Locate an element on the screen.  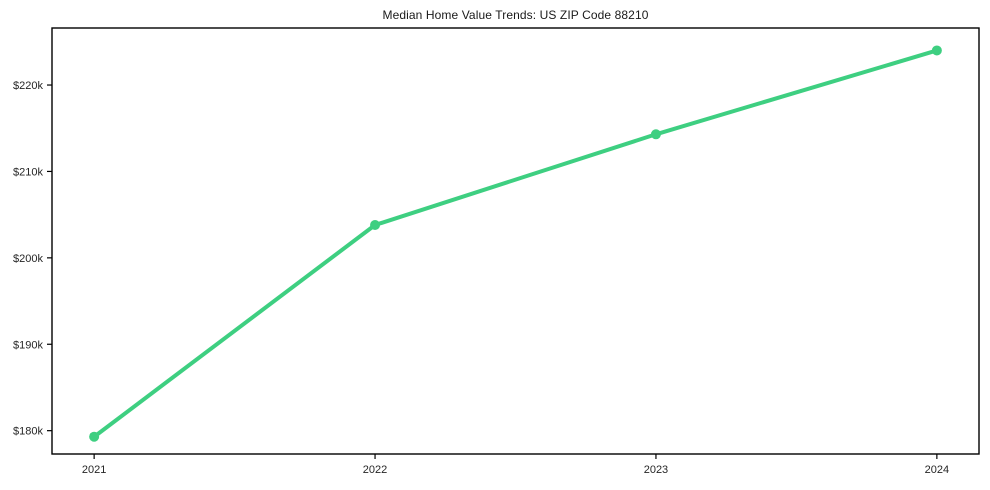
y-tick-label: $220k is located at coordinates (28, 86).